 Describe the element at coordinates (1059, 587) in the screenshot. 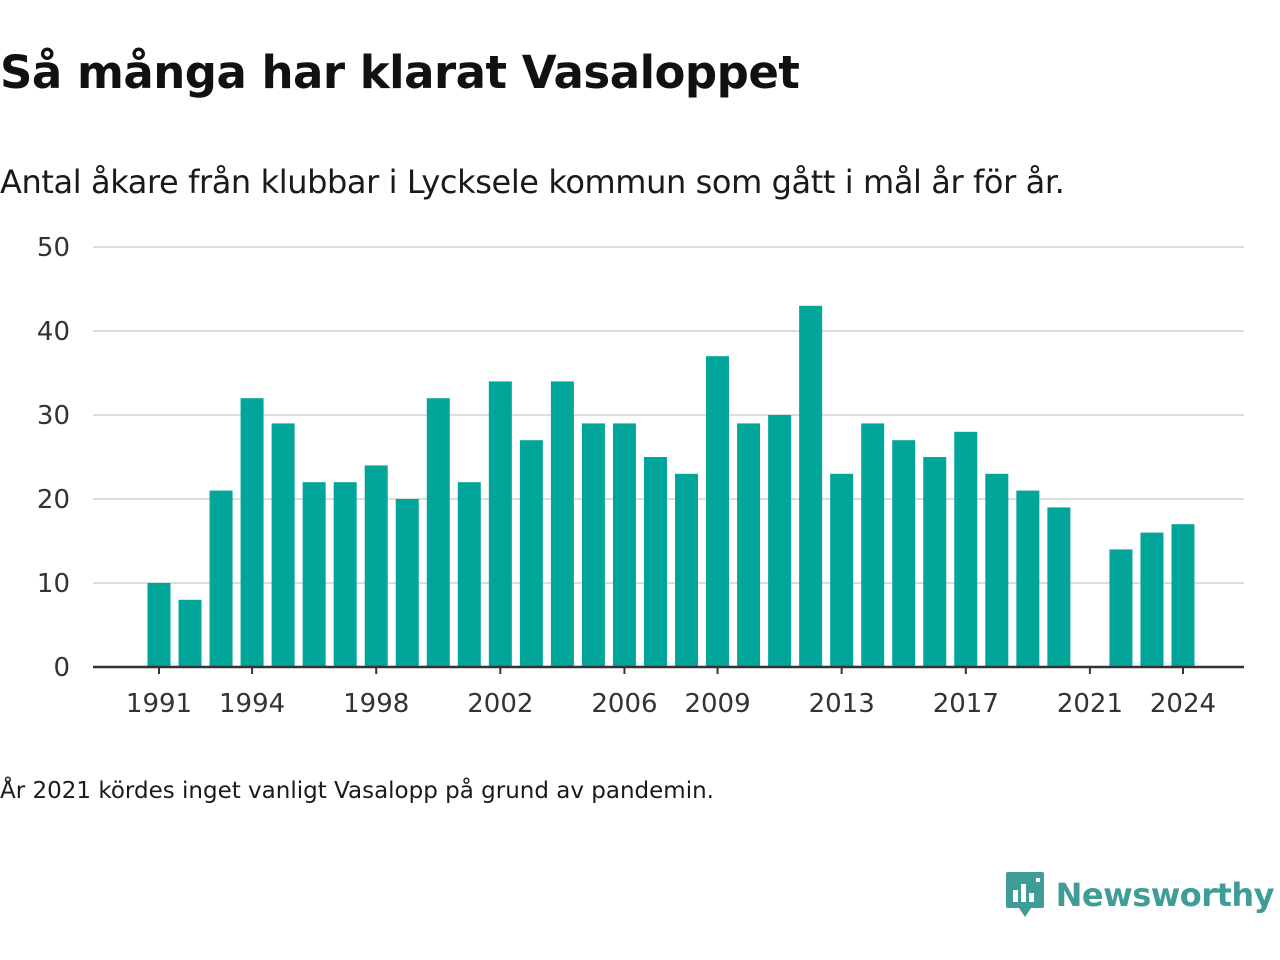

I see `bar-2020` at that location.